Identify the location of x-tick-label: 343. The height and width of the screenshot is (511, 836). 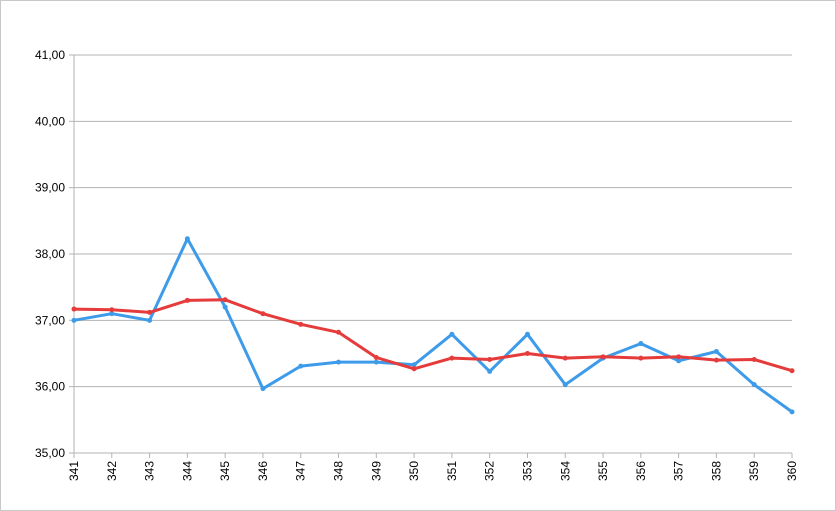
(150, 471).